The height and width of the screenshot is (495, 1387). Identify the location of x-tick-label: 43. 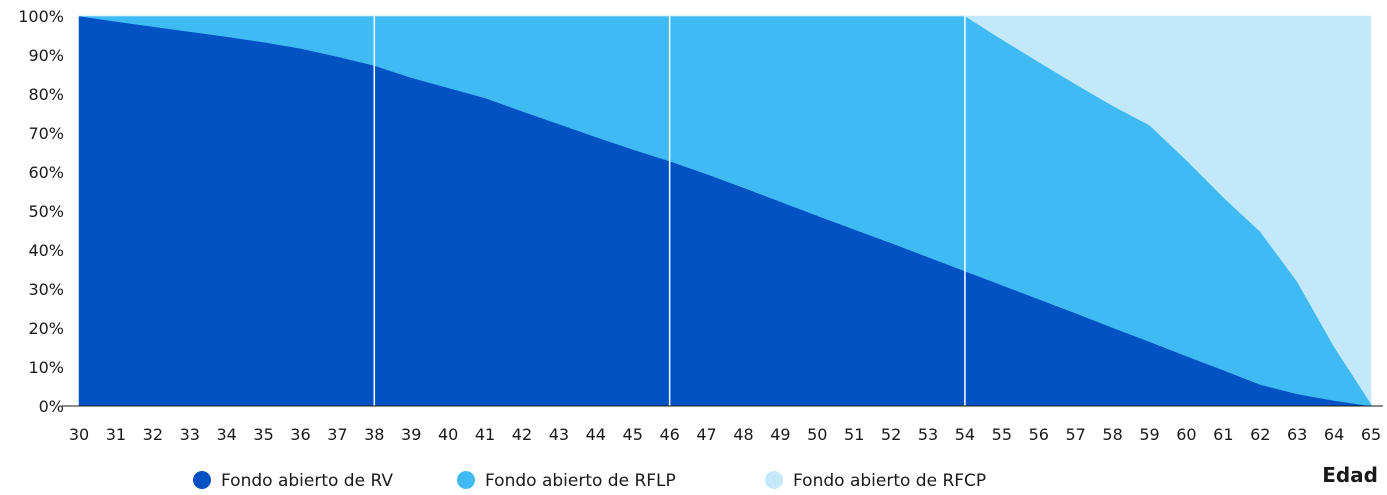
(559, 434).